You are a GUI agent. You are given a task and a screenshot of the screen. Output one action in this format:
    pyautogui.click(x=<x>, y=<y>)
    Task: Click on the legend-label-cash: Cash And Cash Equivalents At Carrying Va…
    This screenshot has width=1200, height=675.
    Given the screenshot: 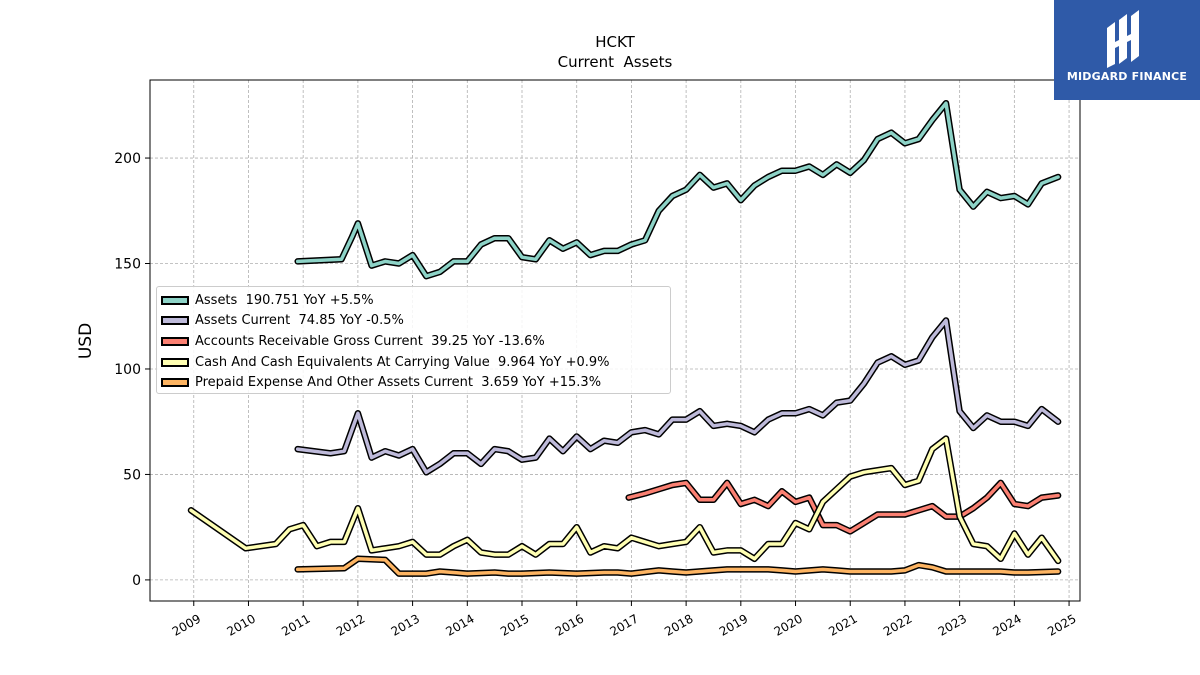 What is the action you would take?
    pyautogui.click(x=402, y=362)
    